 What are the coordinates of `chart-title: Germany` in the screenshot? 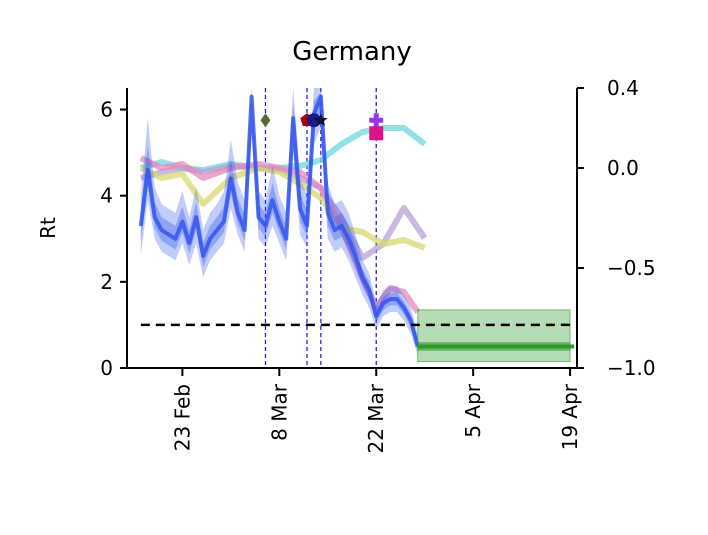 It's located at (352, 52).